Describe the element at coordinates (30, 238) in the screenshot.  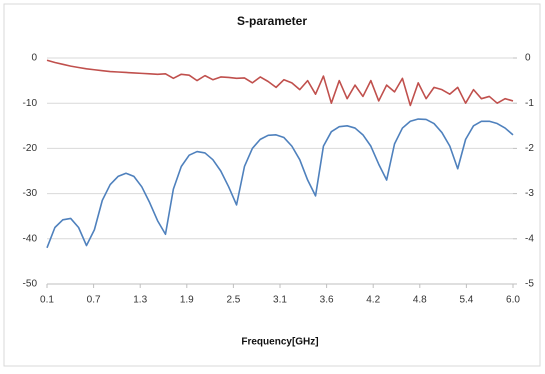
I see `y-tick-label: -40` at that location.